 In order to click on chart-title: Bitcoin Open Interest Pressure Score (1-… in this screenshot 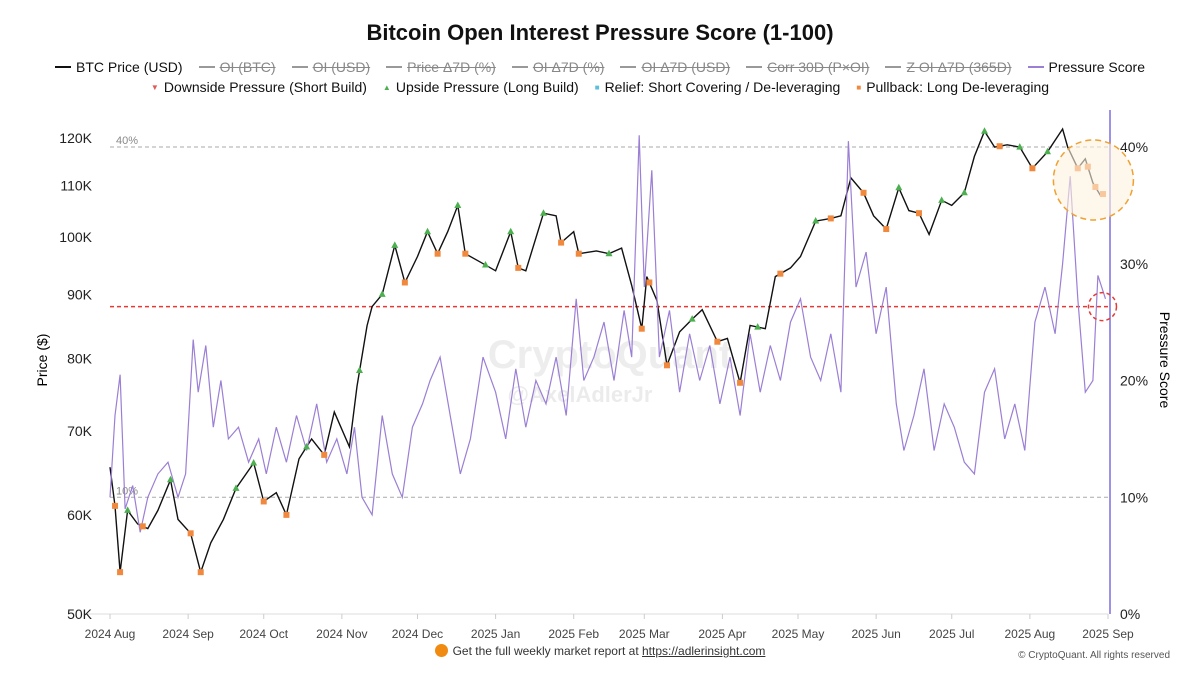, I will do `click(600, 32)`.